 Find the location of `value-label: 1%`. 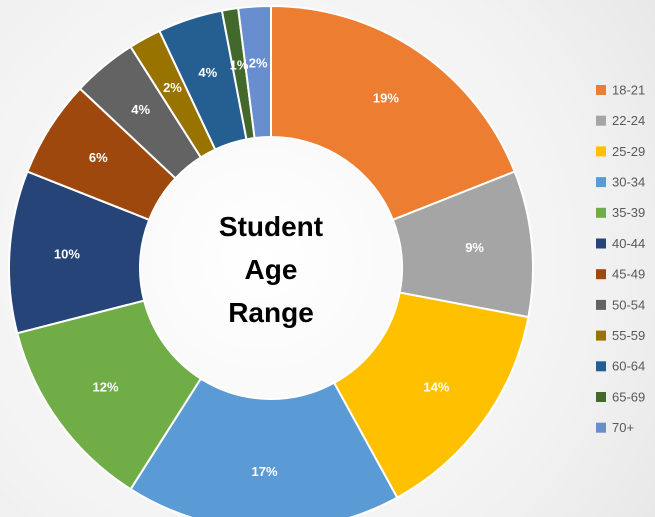

value-label: 1% is located at coordinates (239, 64).